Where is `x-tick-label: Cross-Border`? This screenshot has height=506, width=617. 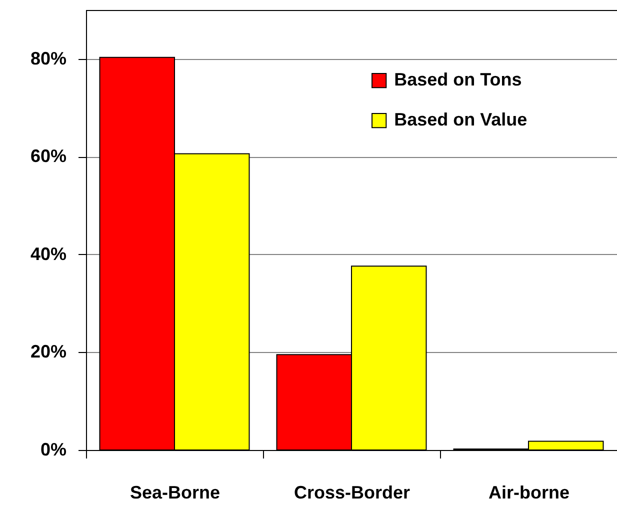
x-tick-label: Cross-Border is located at coordinates (352, 492).